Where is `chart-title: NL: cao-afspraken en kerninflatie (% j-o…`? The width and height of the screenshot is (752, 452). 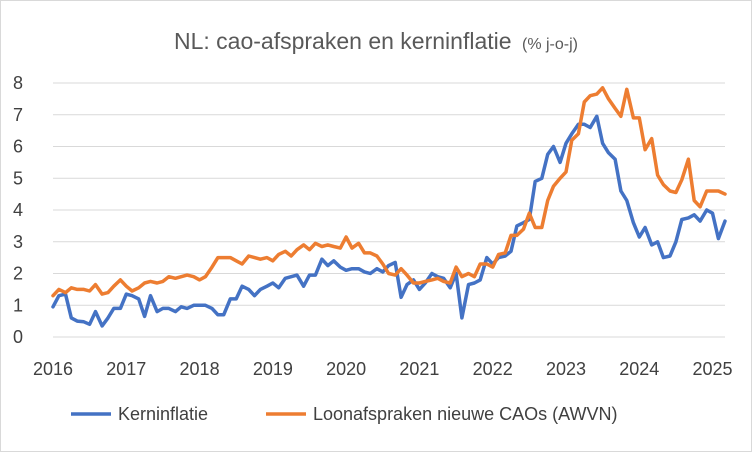 chart-title: NL: cao-afspraken en kerninflatie (% j-o… is located at coordinates (376, 41).